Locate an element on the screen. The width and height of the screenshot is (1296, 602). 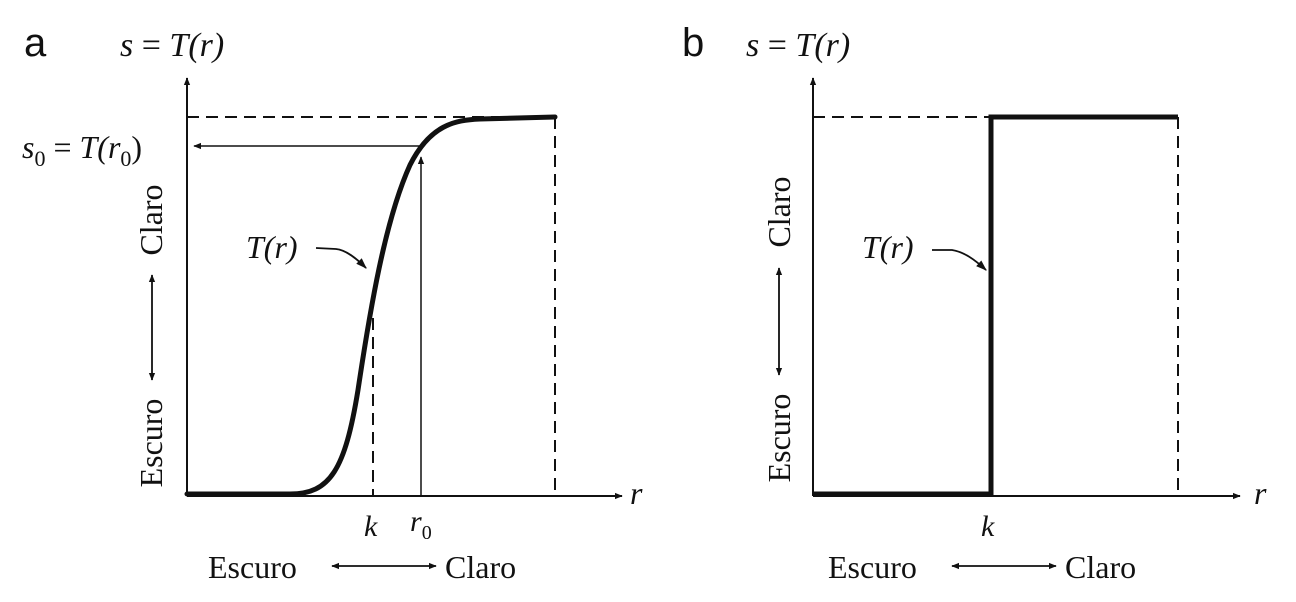
panel-a-x-light-label: Claro is located at coordinates (480, 567).